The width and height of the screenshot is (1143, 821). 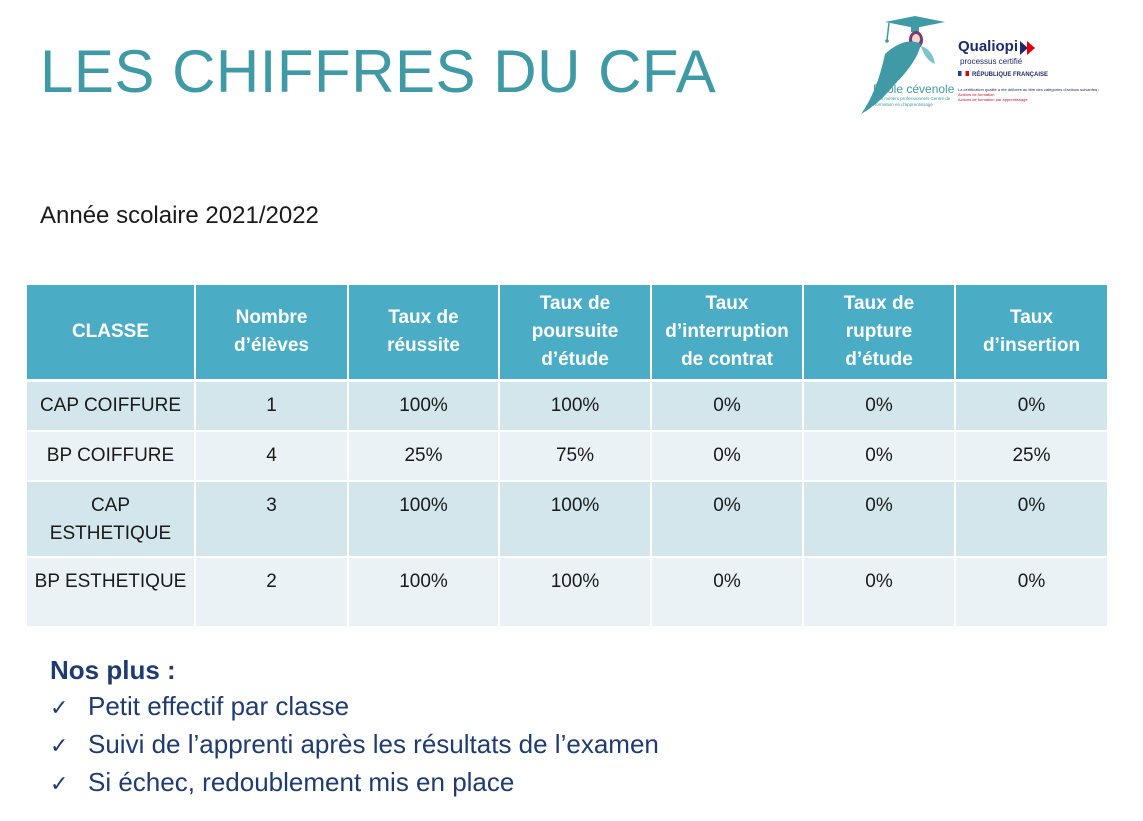 What do you see at coordinates (111, 456) in the screenshot?
I see `table-cell: BP COIFFURE` at bounding box center [111, 456].